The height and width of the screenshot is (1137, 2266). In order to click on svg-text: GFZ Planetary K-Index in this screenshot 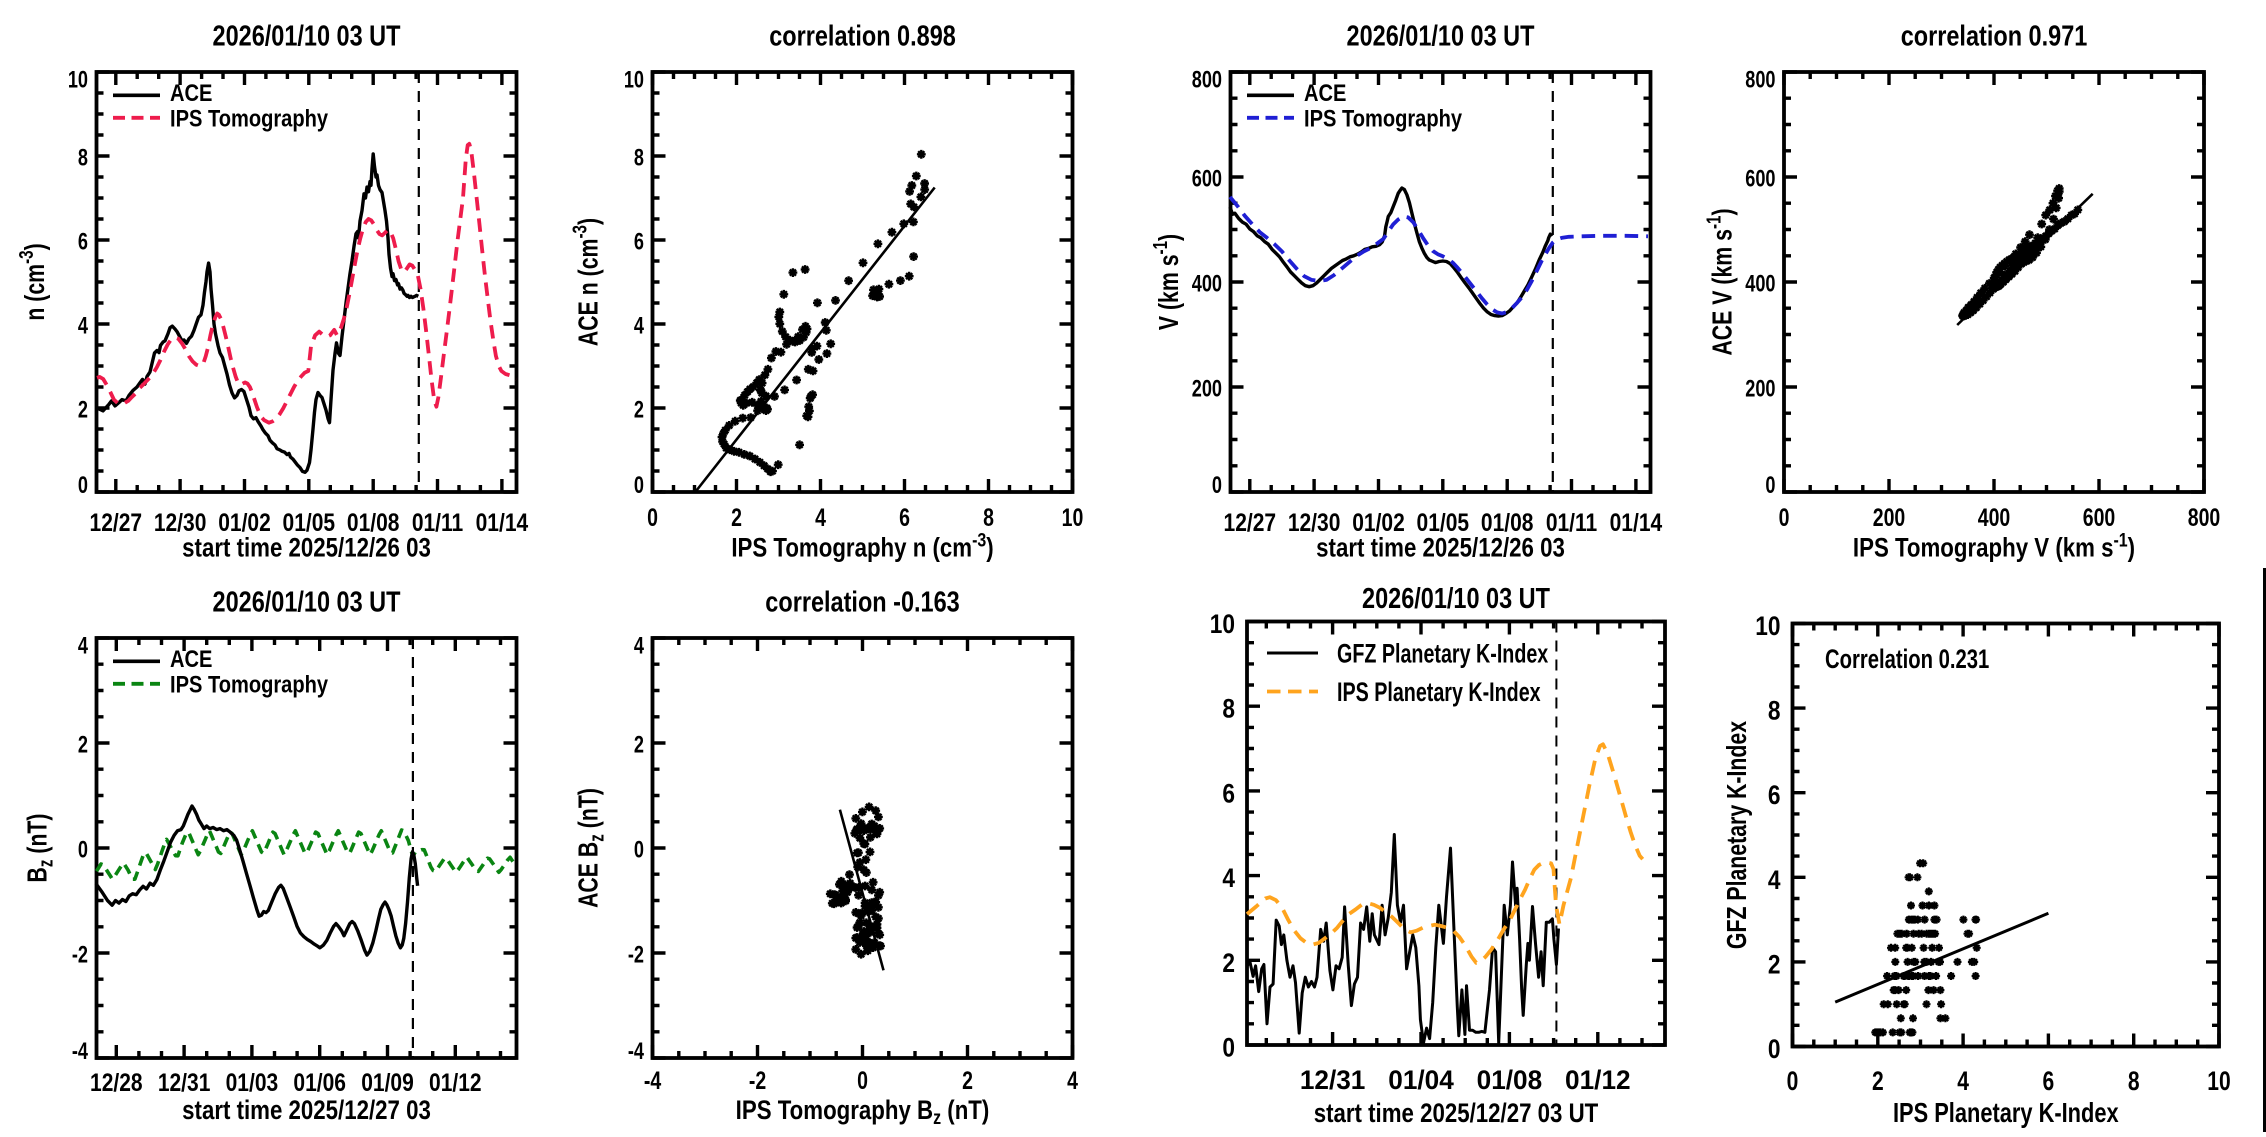, I will do `click(1442, 655)`.